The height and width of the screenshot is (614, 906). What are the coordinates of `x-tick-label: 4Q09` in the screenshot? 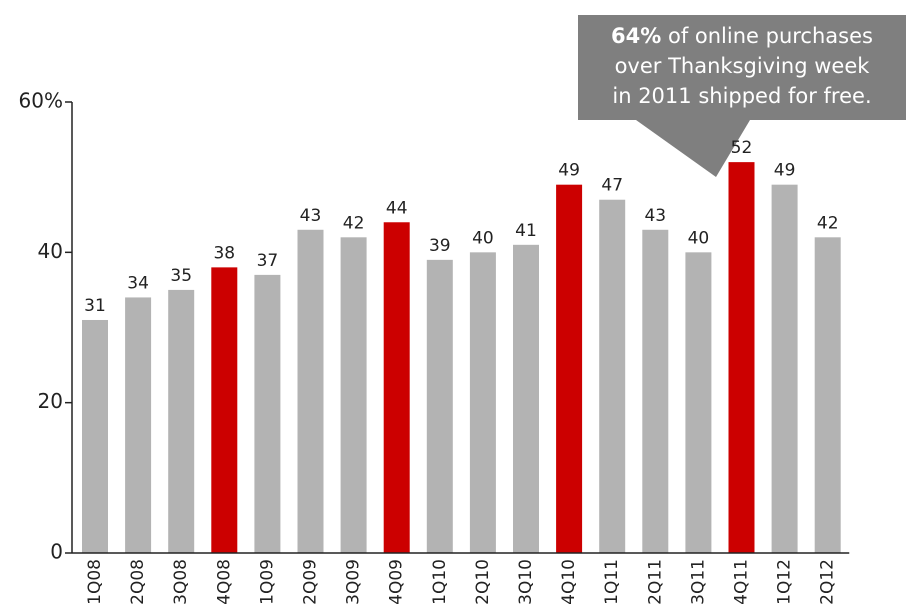 It's located at (397, 582).